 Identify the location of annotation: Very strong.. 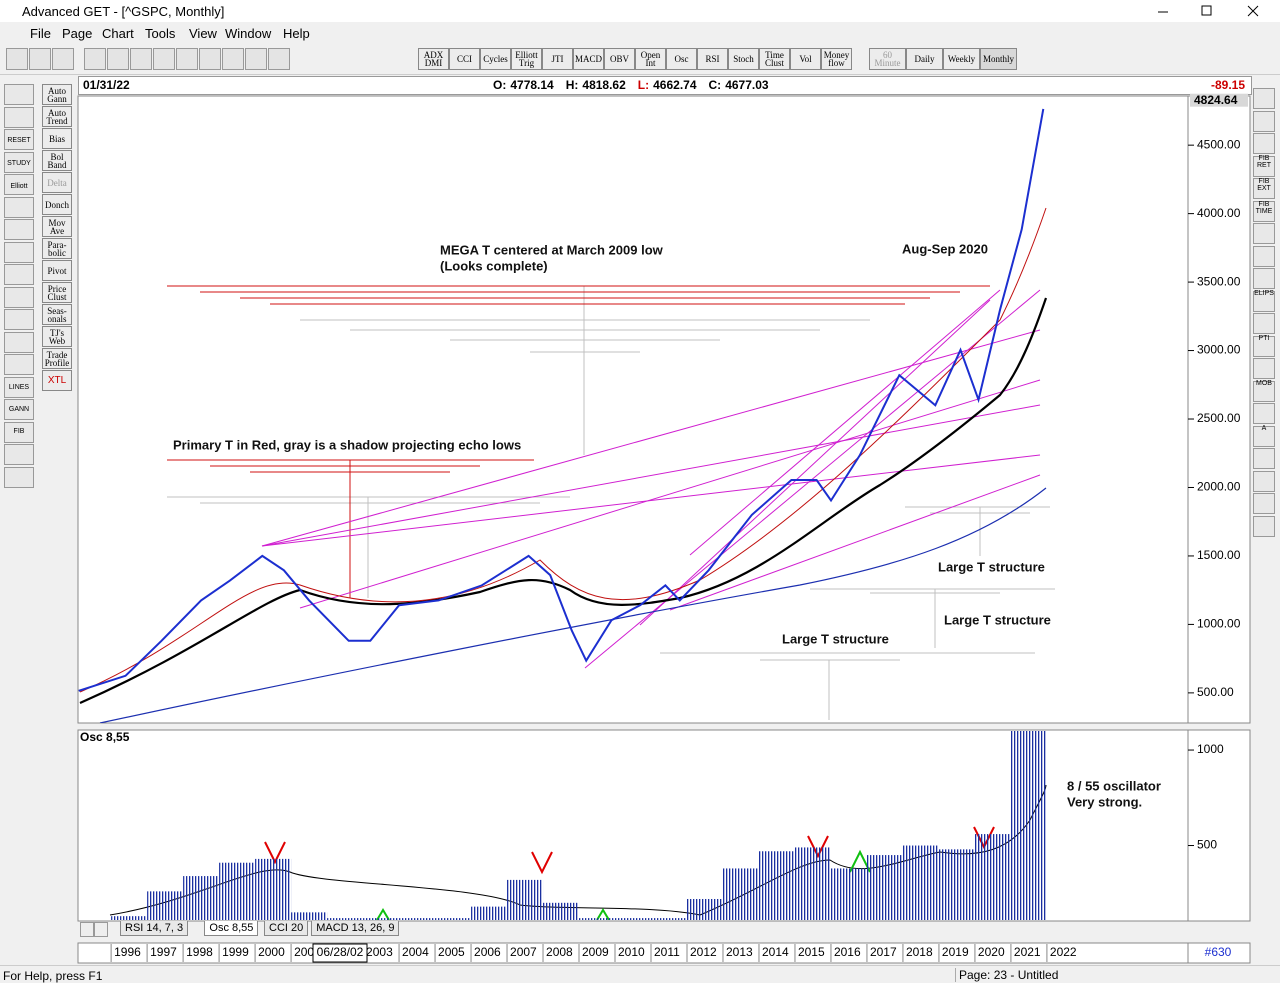
(1104, 801).